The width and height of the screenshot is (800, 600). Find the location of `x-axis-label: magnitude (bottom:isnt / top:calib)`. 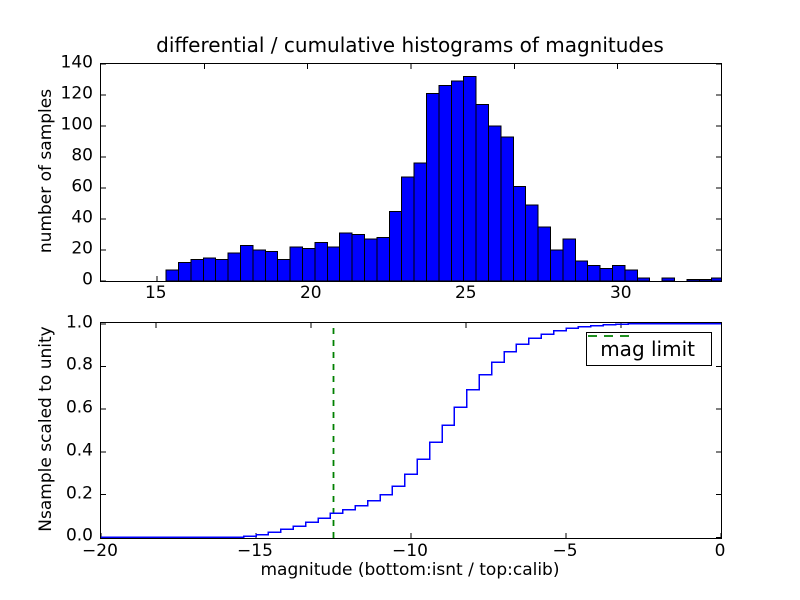

x-axis-label: magnitude (bottom:isnt / top:calib) is located at coordinates (410, 570).